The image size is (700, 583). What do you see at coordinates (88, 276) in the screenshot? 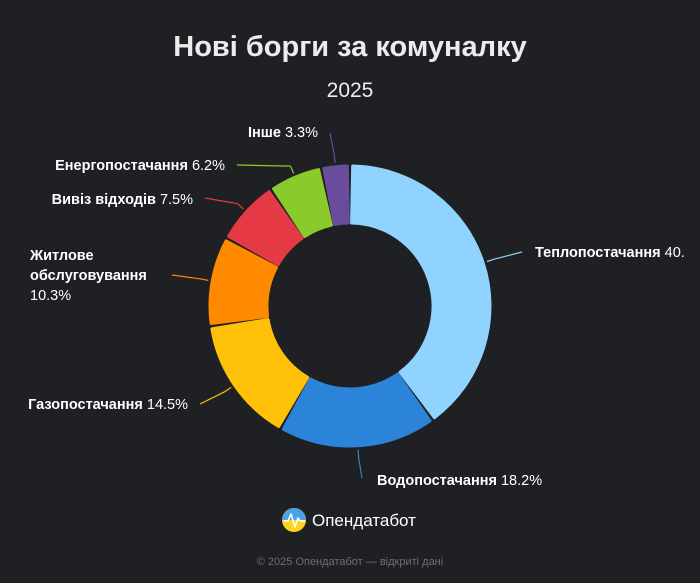
I see `slice-label-3: Житлове обслуговування 10.3%` at bounding box center [88, 276].